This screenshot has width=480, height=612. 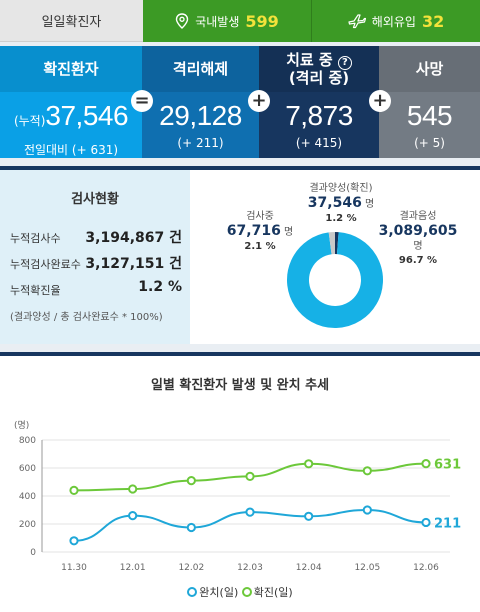 I want to click on overseas-label: 해외유입, so click(x=393, y=21).